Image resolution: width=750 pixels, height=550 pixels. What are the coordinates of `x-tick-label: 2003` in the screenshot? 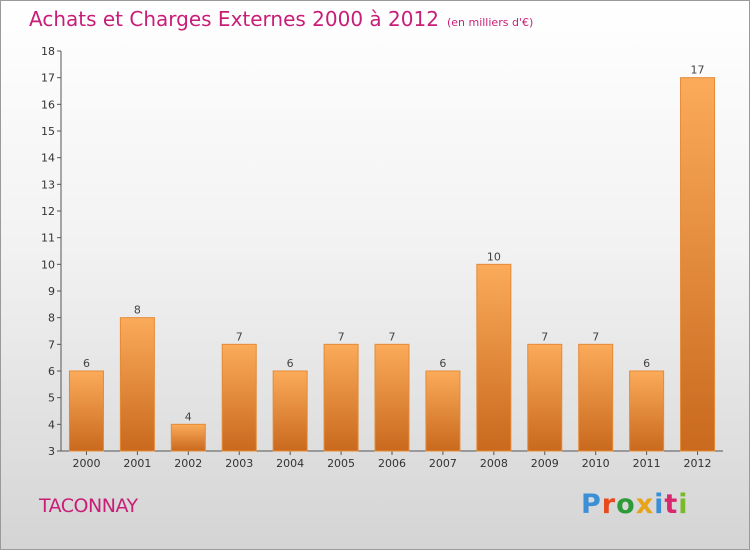 It's located at (239, 463).